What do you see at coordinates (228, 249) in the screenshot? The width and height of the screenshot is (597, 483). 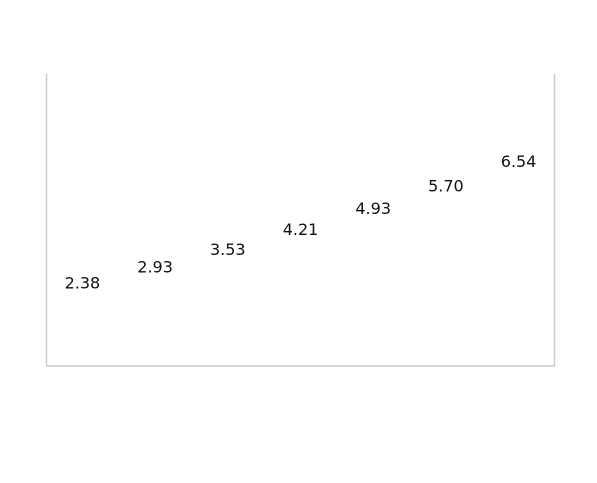 I see `data-label: 3.53` at bounding box center [228, 249].